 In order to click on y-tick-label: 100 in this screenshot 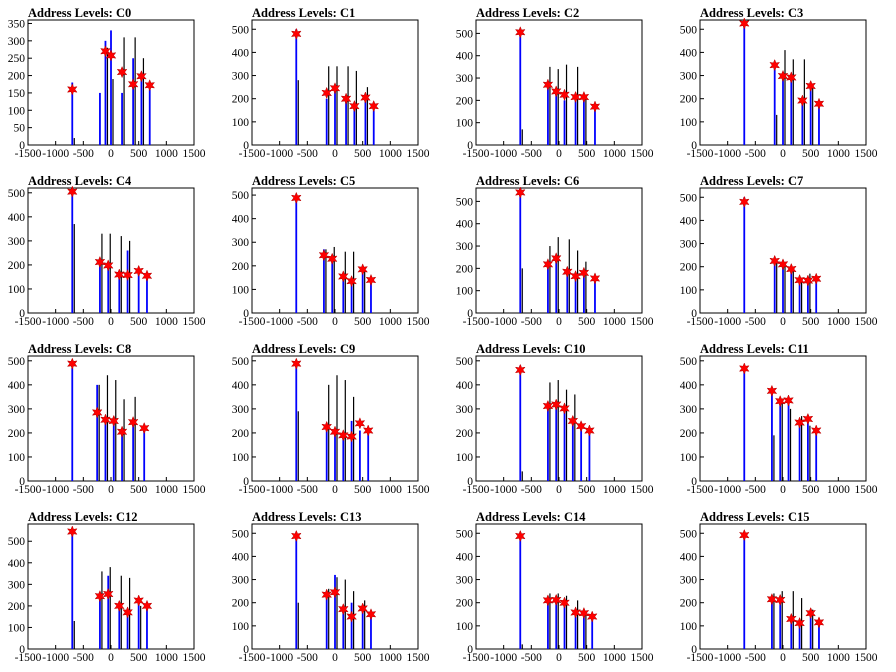, I will do `click(17, 111)`.